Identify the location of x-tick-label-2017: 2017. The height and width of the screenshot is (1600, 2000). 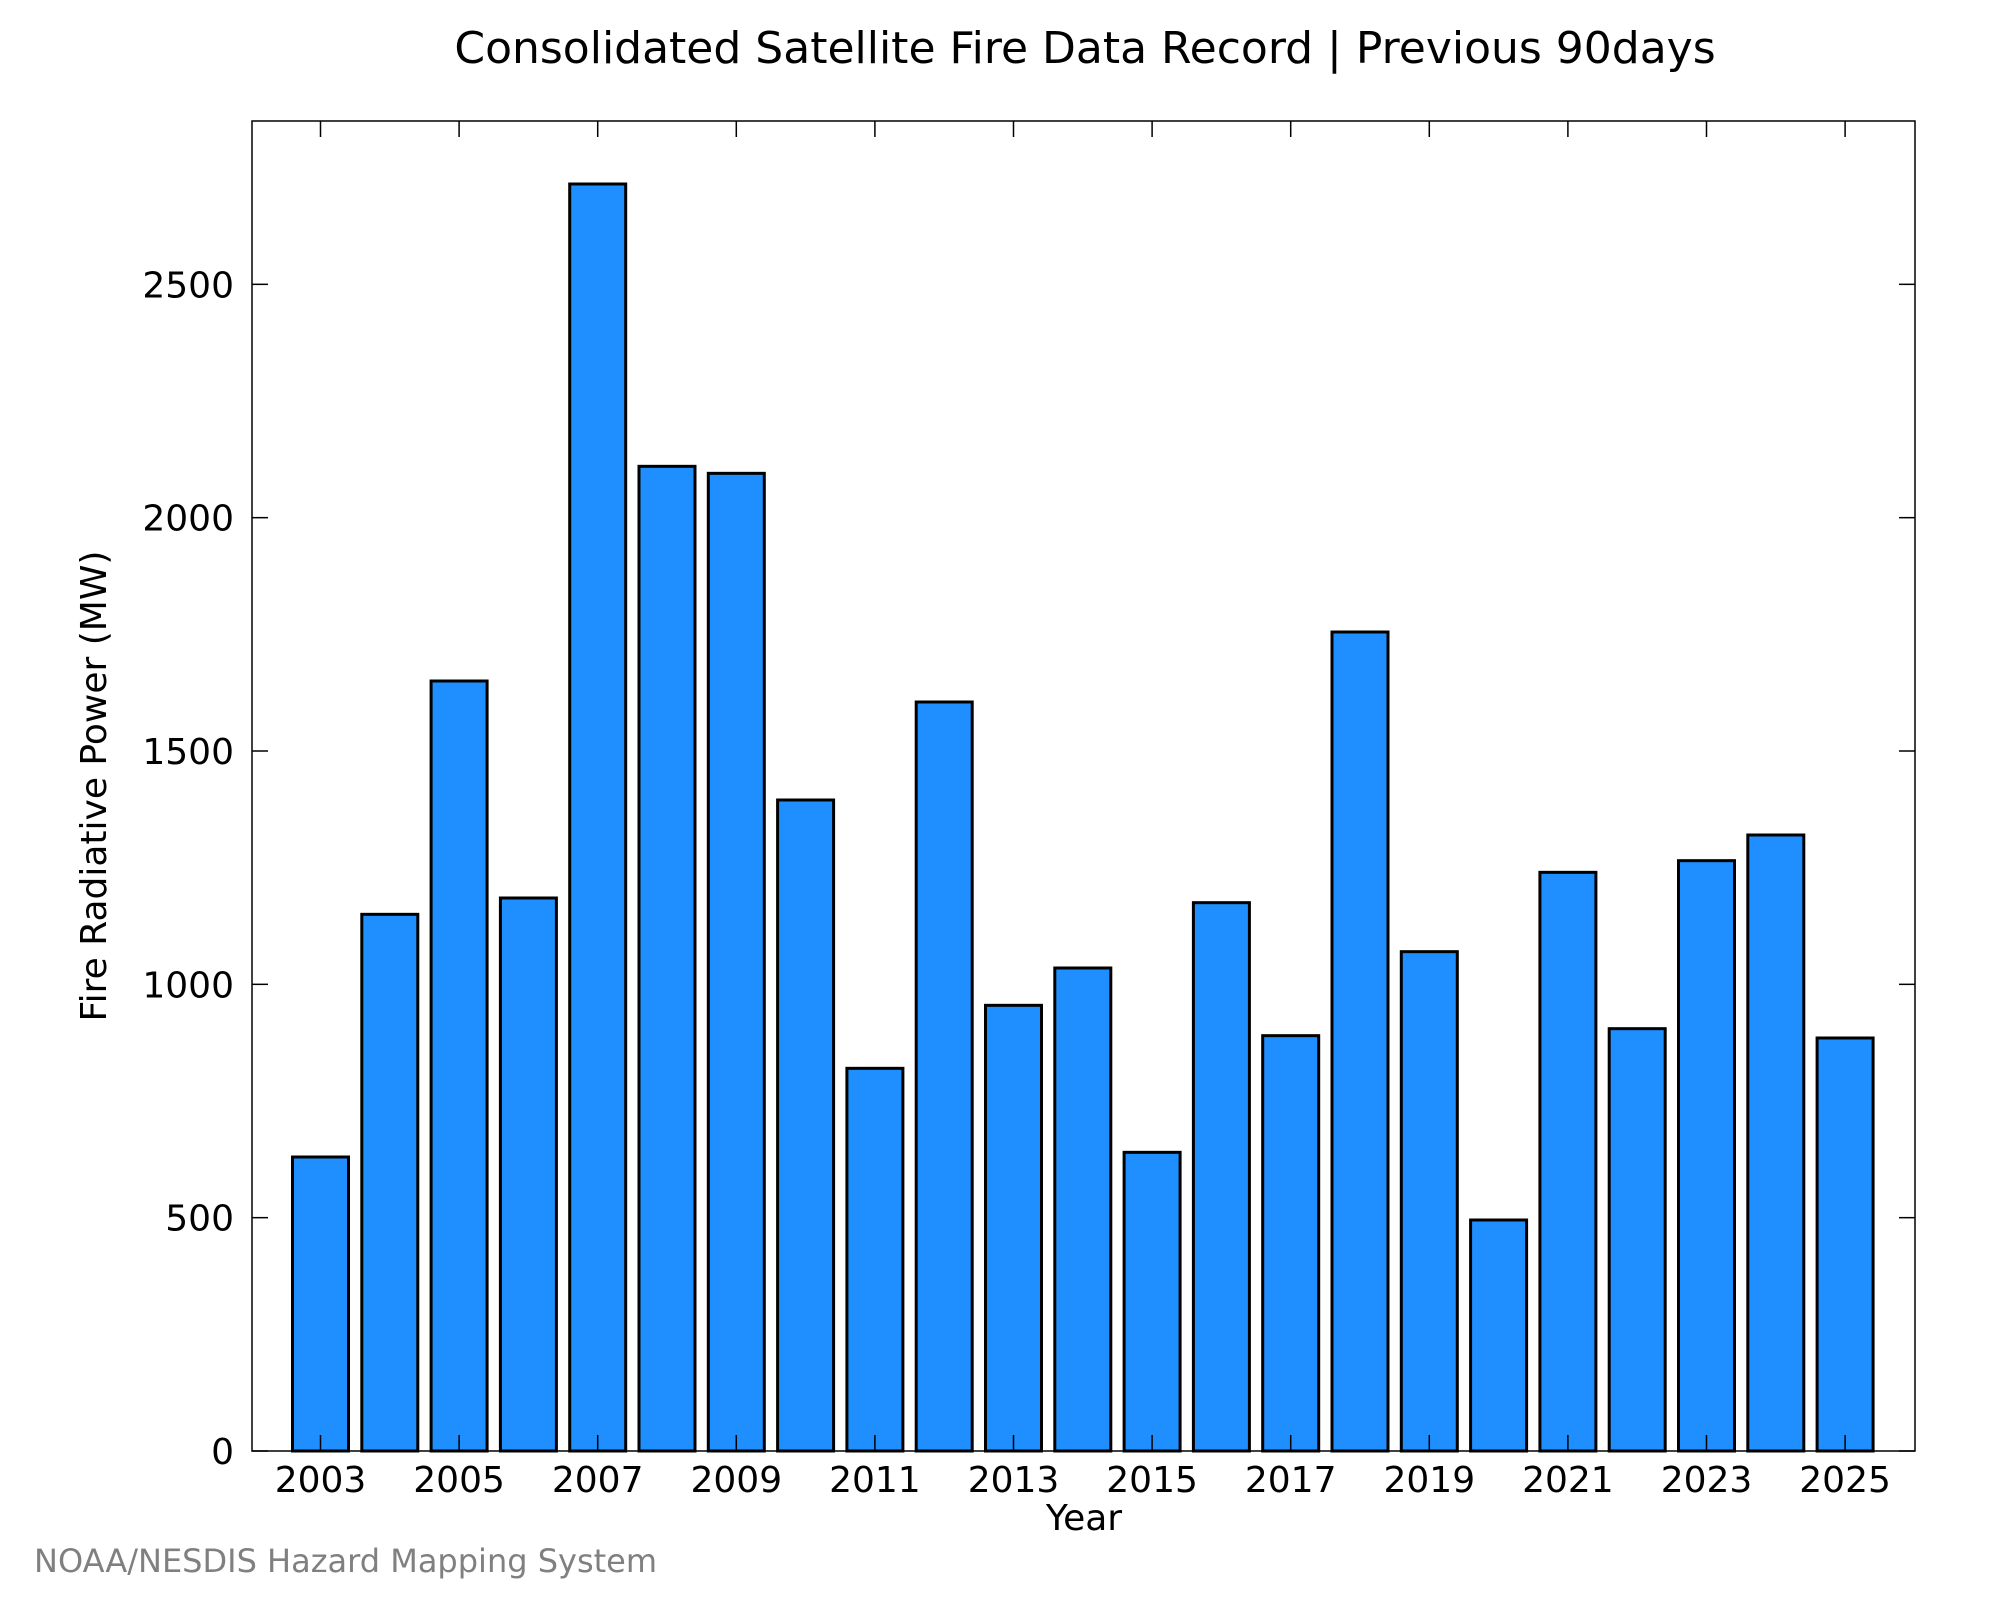
(1291, 1480).